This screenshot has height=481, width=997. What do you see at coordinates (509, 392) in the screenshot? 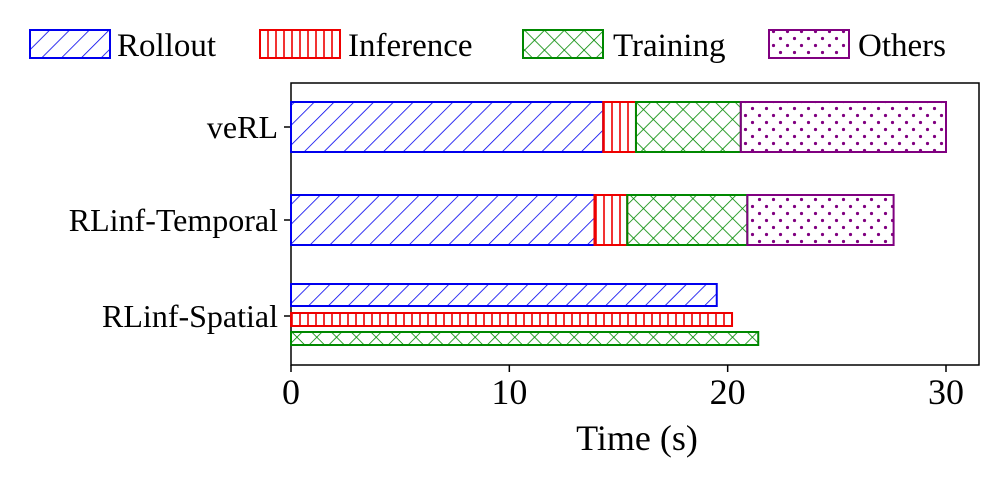
I see `x-tick-label-10: 10` at bounding box center [509, 392].